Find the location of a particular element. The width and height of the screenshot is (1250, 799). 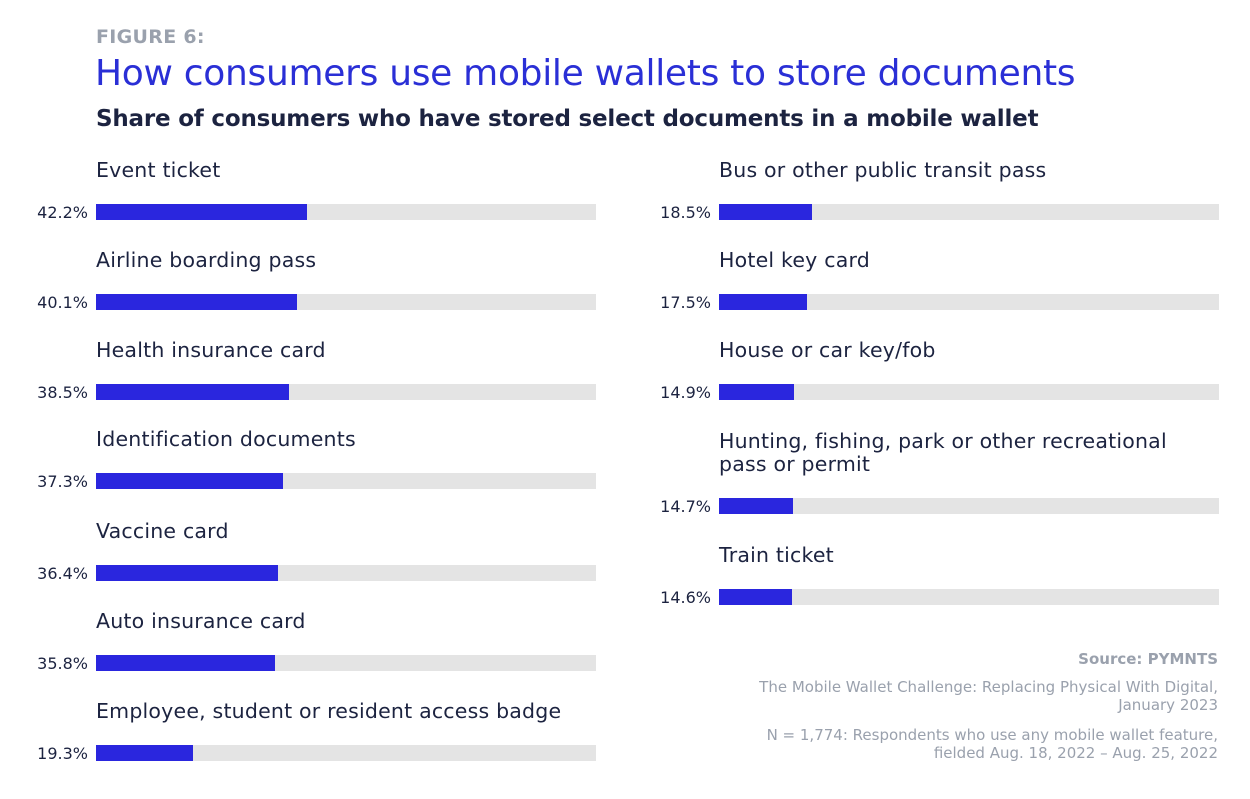

bar-category-label: Health insurance card is located at coordinates (211, 350).